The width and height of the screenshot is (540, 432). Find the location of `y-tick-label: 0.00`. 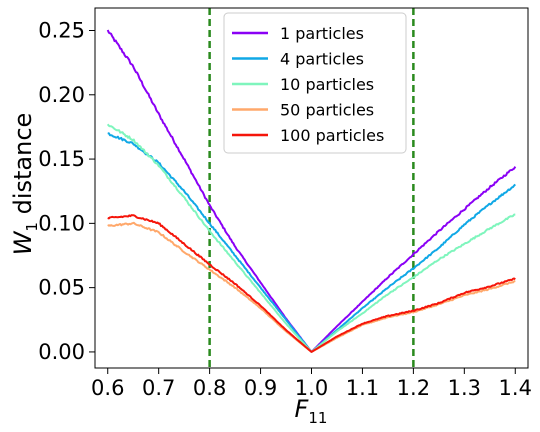

y-tick-label: 0.00 is located at coordinates (61, 352).